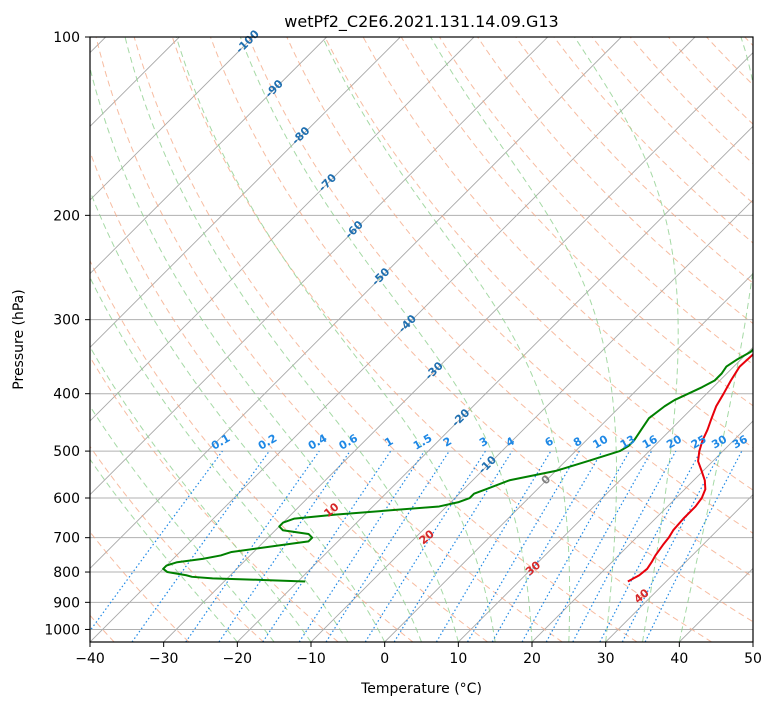  What do you see at coordinates (532, 659) in the screenshot?
I see `x-tick-label: 20` at bounding box center [532, 659].